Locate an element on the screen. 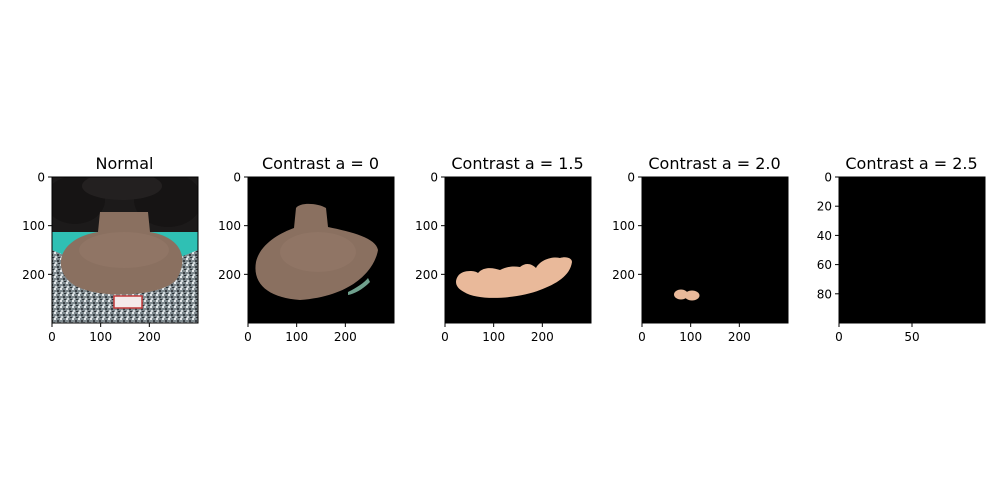  axes-contrast-0: 0 100 200 0 100 200 is located at coordinates (306, 257).